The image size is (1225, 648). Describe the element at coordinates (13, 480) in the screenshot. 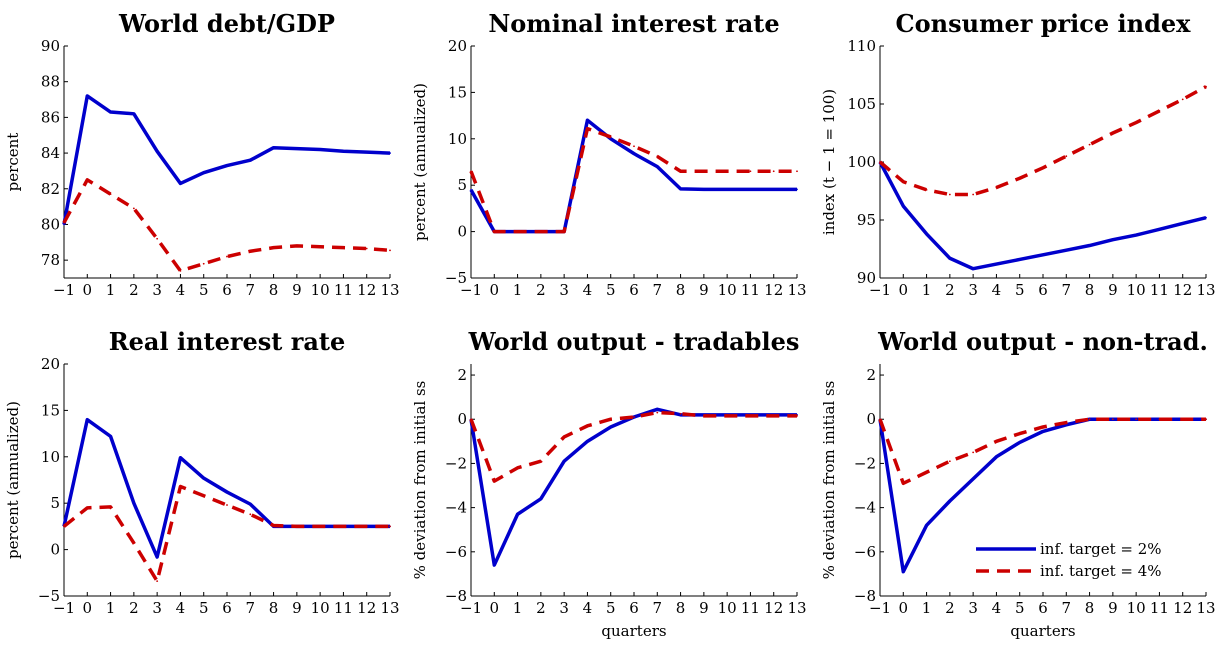

I see `y-axis-label: percent (annualized)` at that location.